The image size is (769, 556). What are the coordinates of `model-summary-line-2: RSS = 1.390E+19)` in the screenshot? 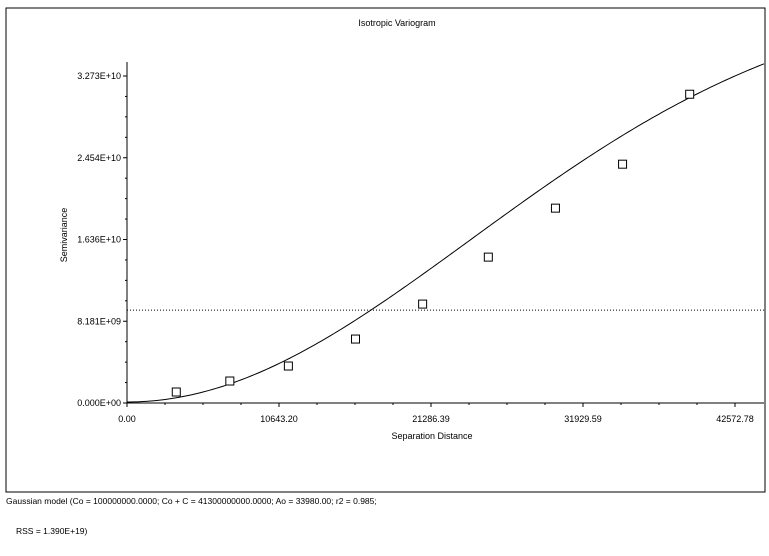 It's located at (52, 531).